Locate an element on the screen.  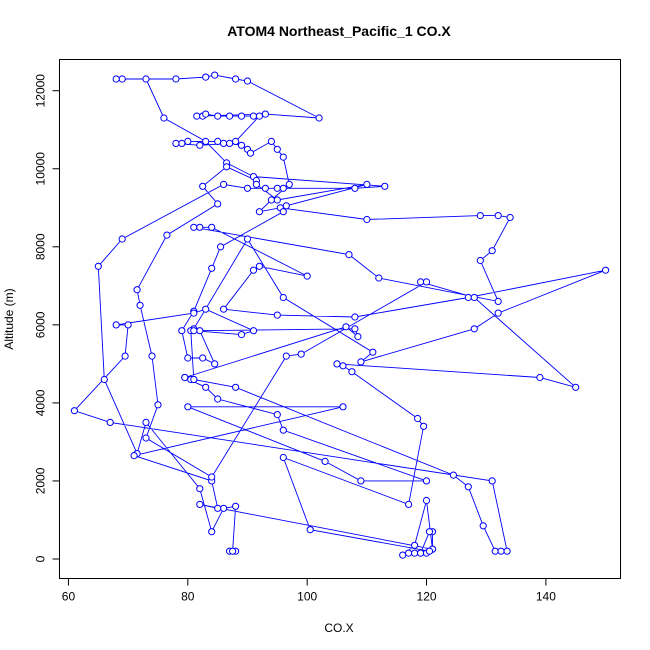
x-axis: 60 80 100 120 140 is located at coordinates (309, 591).